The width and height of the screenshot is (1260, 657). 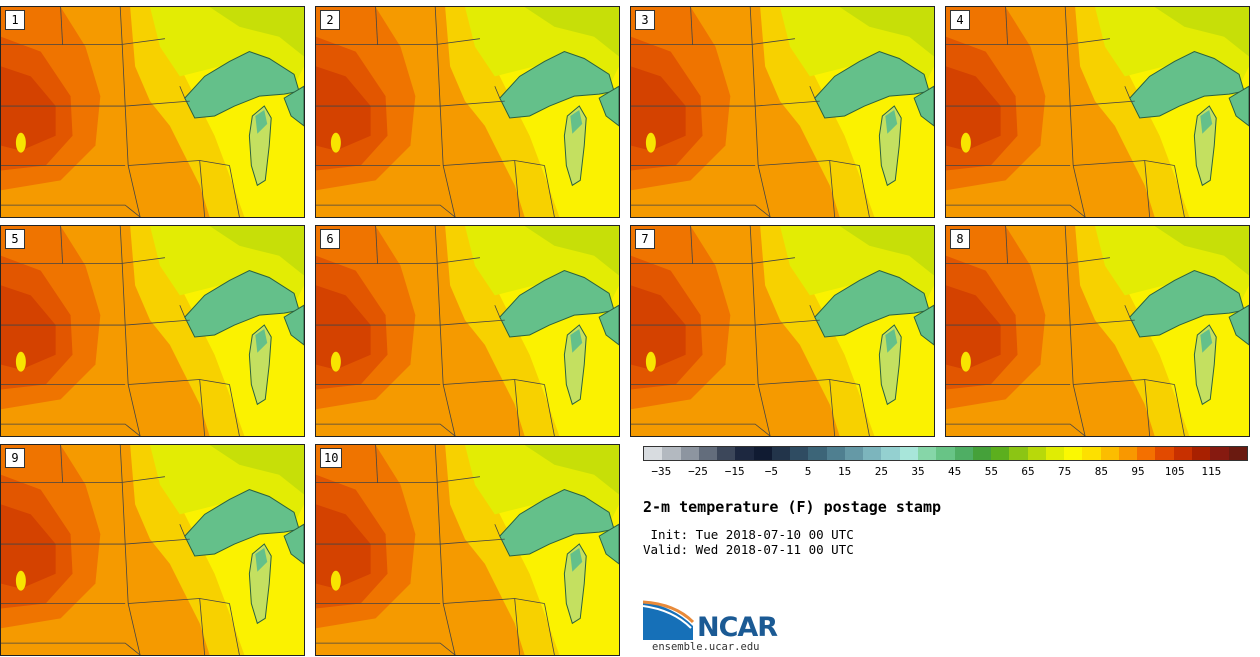 I want to click on member-panel-4: 4, so click(x=1097, y=112).